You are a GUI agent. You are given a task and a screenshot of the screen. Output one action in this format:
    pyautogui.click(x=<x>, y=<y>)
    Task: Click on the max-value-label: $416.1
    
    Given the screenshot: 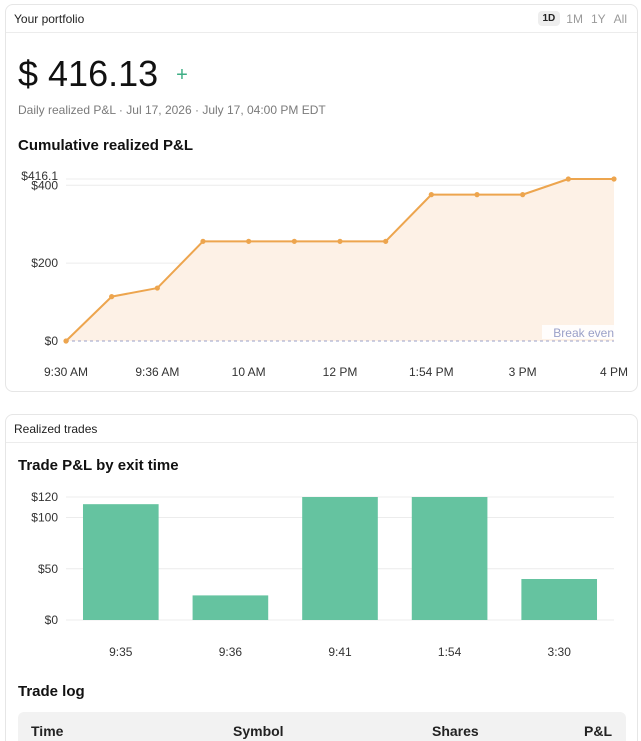 What is the action you would take?
    pyautogui.click(x=39, y=176)
    